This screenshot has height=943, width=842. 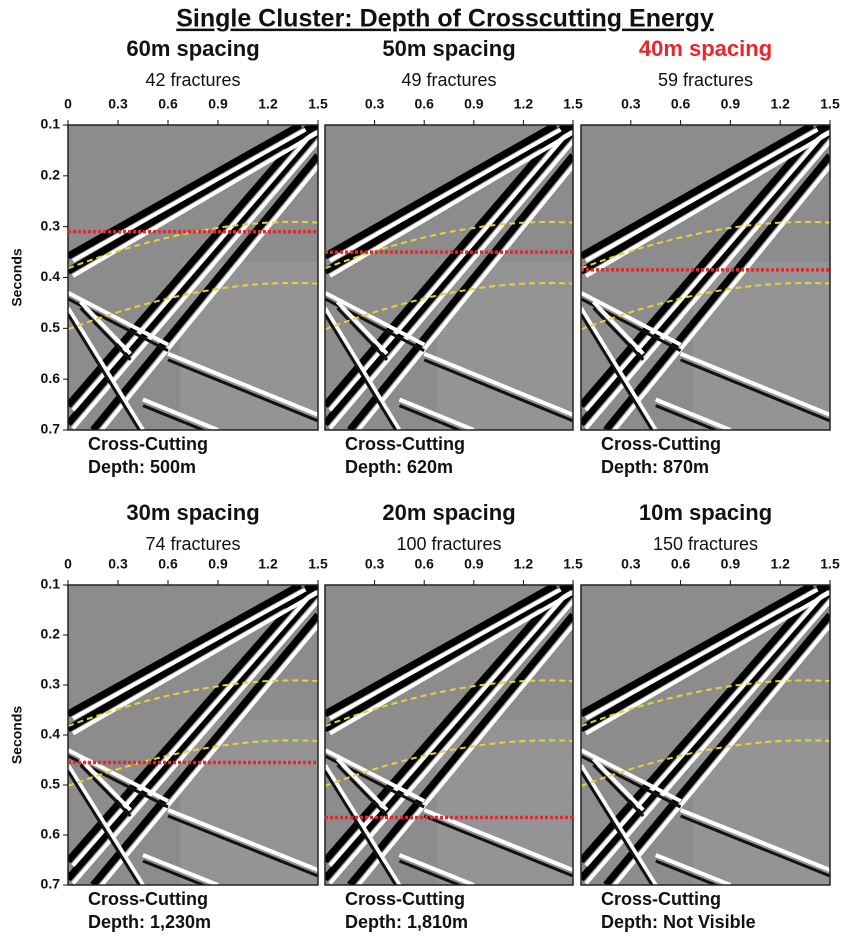 What do you see at coordinates (51, 884) in the screenshot?
I see `y-tick-label: 0.7` at bounding box center [51, 884].